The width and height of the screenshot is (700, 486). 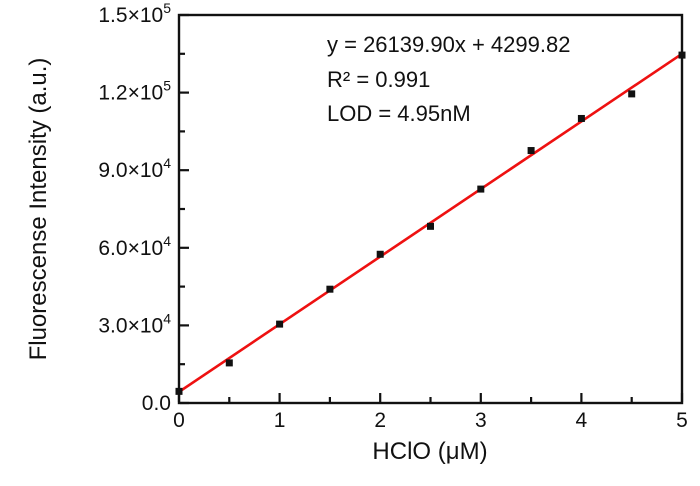 I want to click on x-tick-label: 0, so click(x=179, y=420).